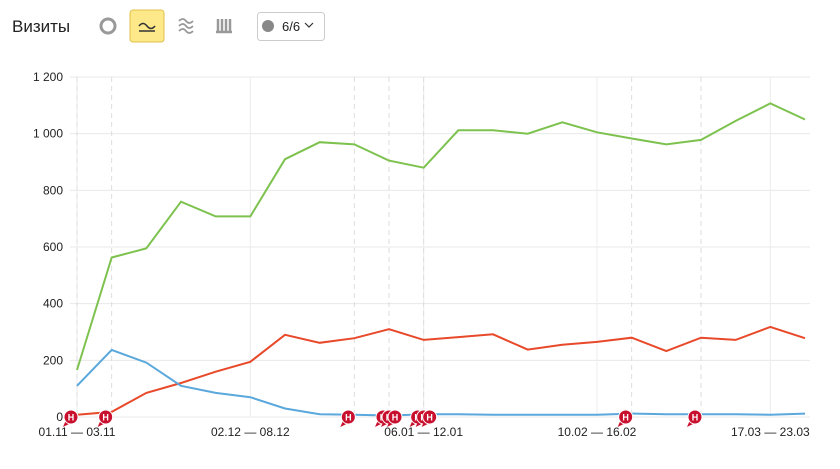 Image resolution: width=840 pixels, height=469 pixels. Describe the element at coordinates (597, 432) in the screenshot. I see `x-tick-label: 10.02 — 16.02` at that location.